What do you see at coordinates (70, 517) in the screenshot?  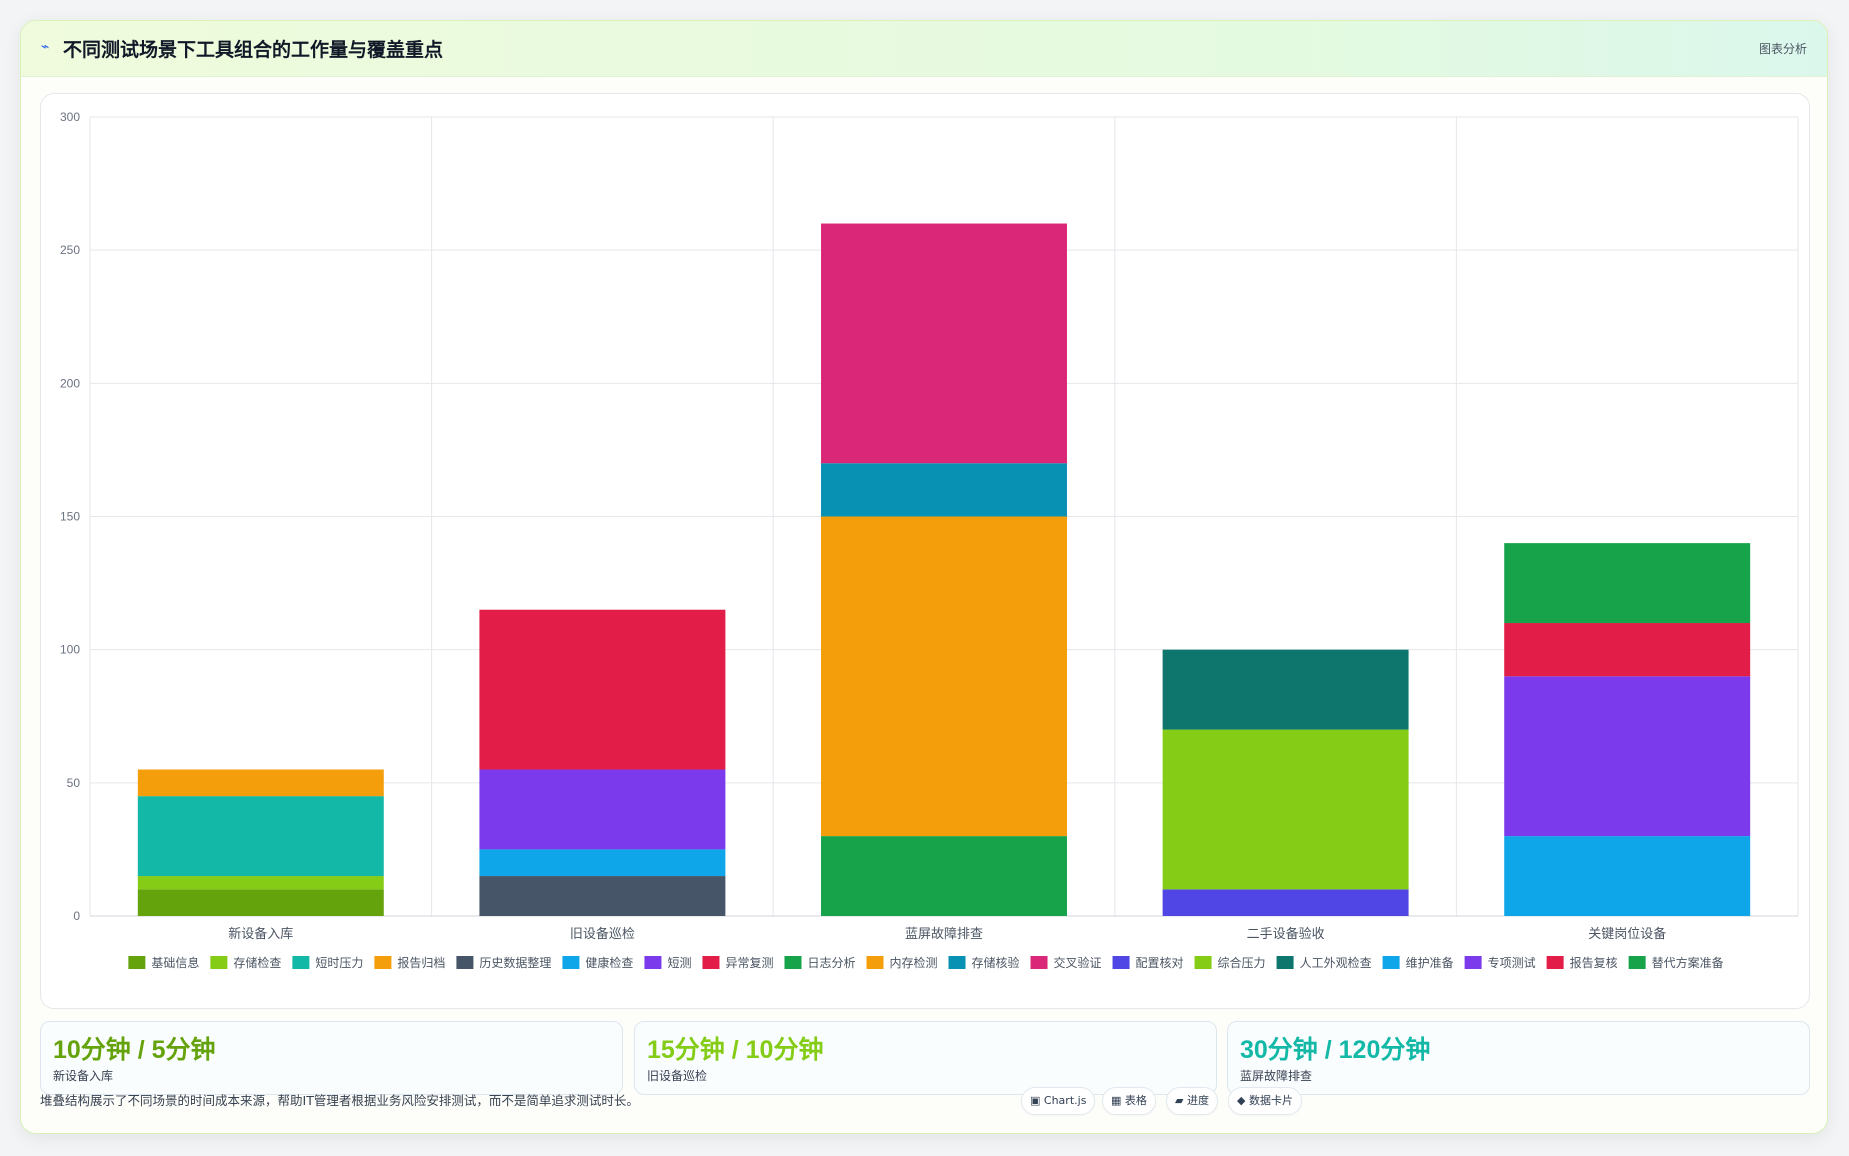 I see `y-tick-label: 150` at bounding box center [70, 517].